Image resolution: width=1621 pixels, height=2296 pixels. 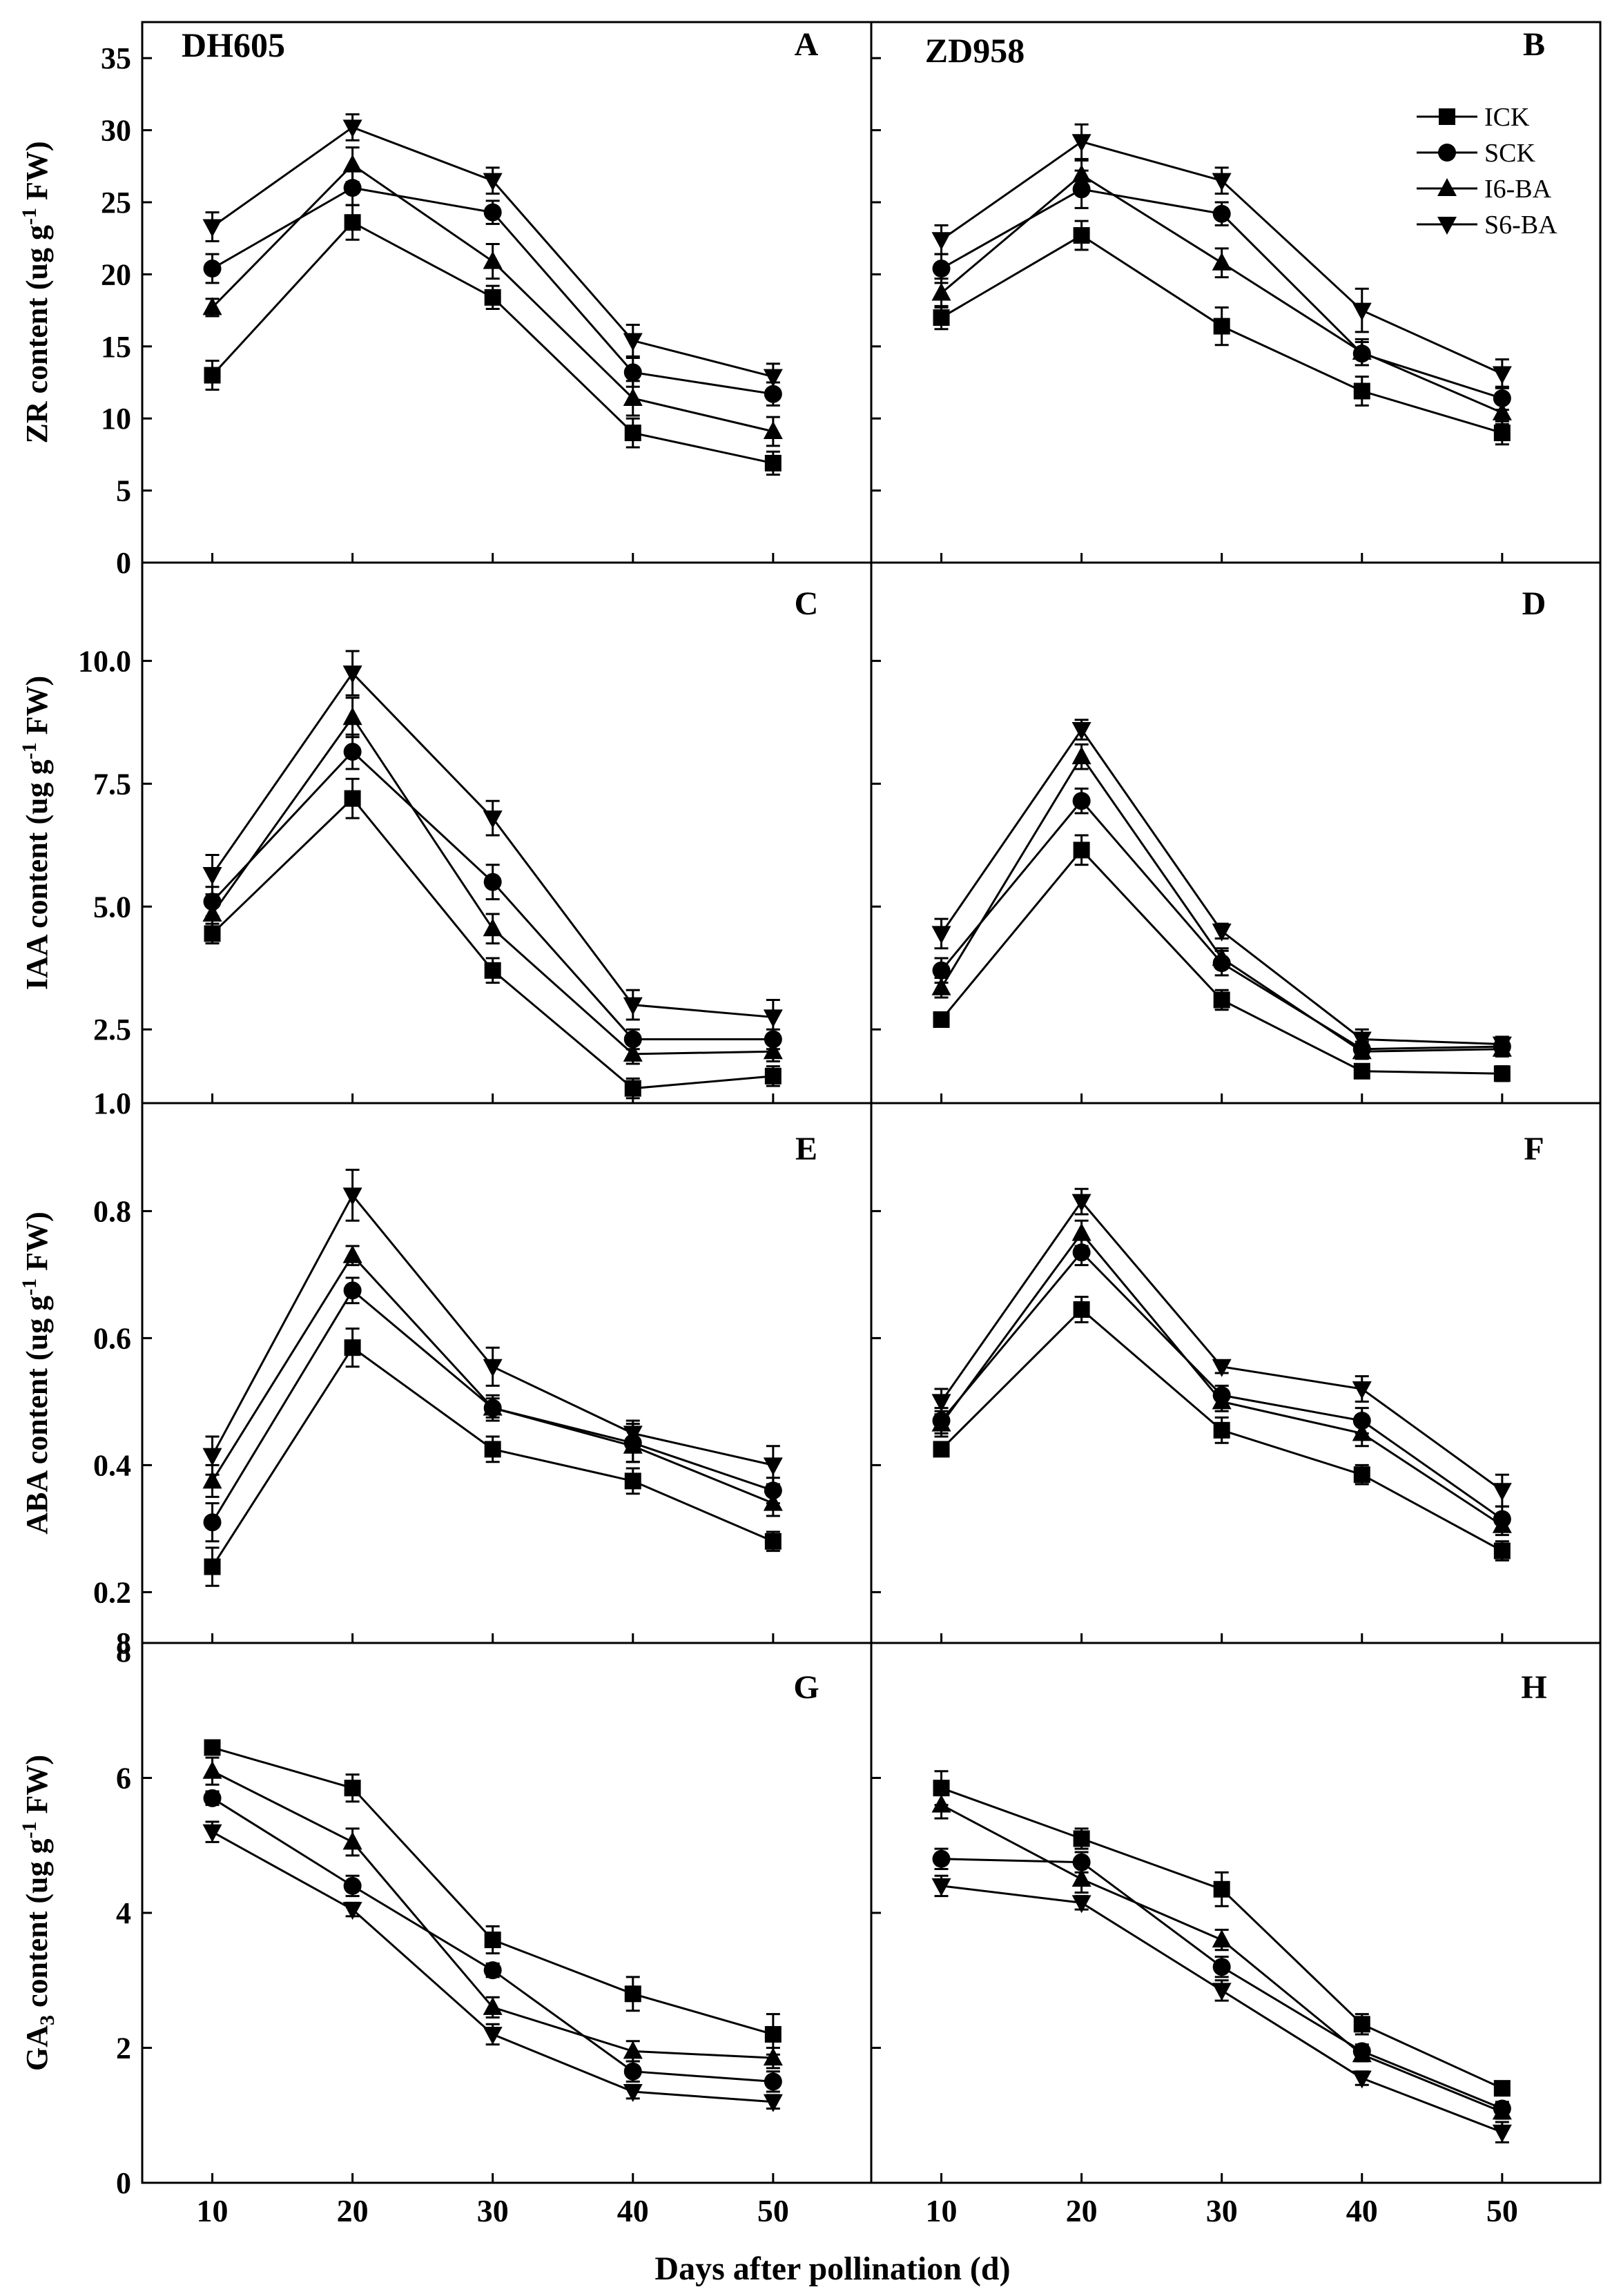 What do you see at coordinates (213, 2210) in the screenshot?
I see `x-tick-label-left-10: 10` at bounding box center [213, 2210].